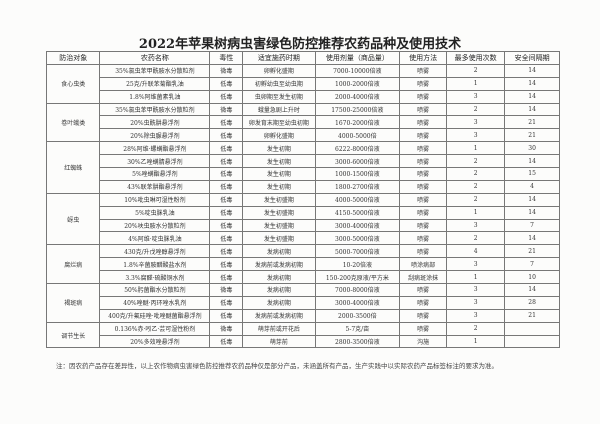 This screenshot has height=424, width=600. Describe the element at coordinates (155, 186) in the screenshot. I see `table-cell: 43%联苯肼酯悬浮剂` at that location.